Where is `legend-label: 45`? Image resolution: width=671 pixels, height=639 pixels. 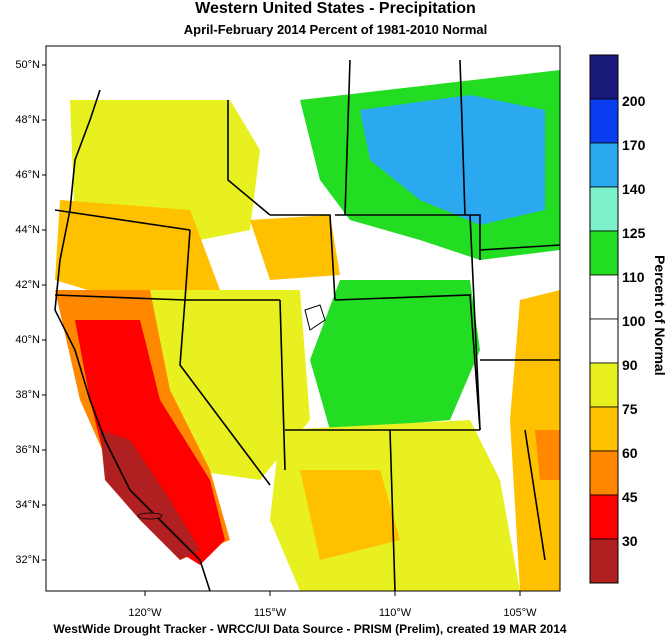
legend-label: 45 is located at coordinates (630, 497).